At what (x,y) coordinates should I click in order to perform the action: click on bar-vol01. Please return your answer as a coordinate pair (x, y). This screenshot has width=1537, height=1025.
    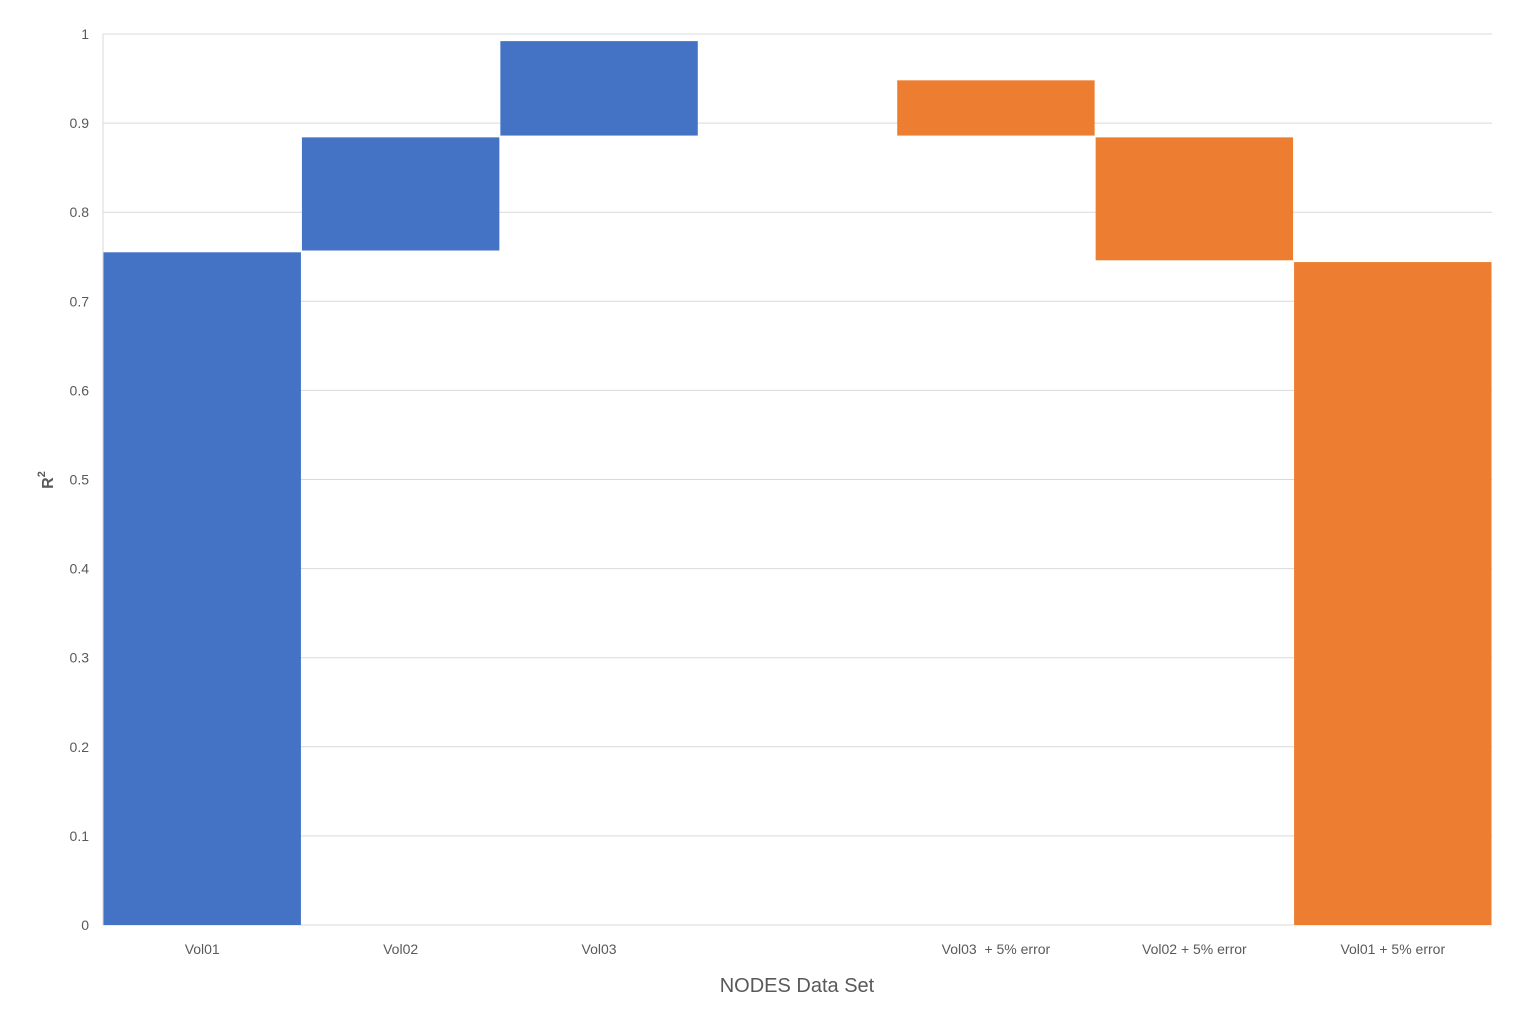
    Looking at the image, I should click on (202, 589).